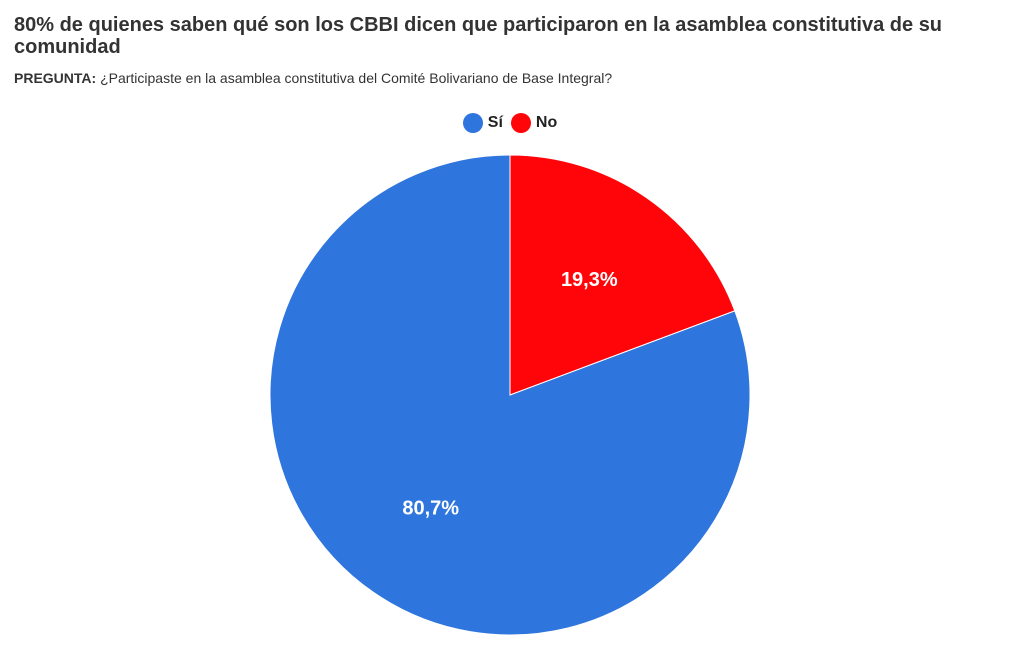 This screenshot has width=1020, height=650. Describe the element at coordinates (472, 123) in the screenshot. I see `legend-swatch-si` at that location.